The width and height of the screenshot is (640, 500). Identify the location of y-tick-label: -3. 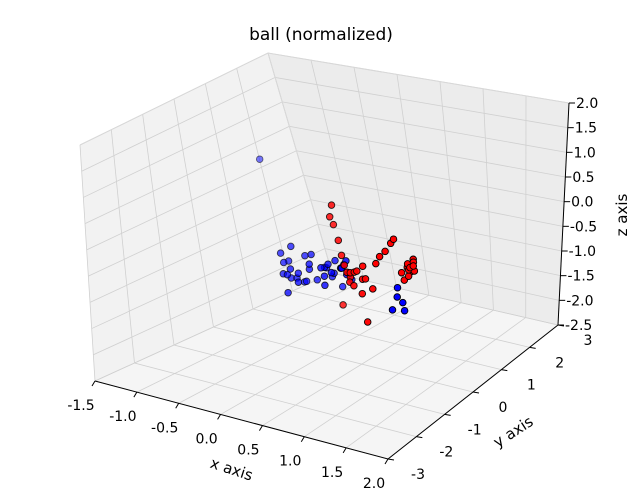
(418, 475).